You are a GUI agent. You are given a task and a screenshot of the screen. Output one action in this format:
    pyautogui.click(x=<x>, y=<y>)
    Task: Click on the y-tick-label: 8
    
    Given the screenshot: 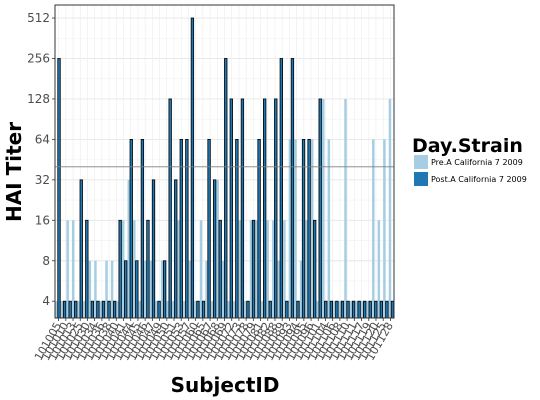 What is the action you would take?
    pyautogui.click(x=46, y=261)
    